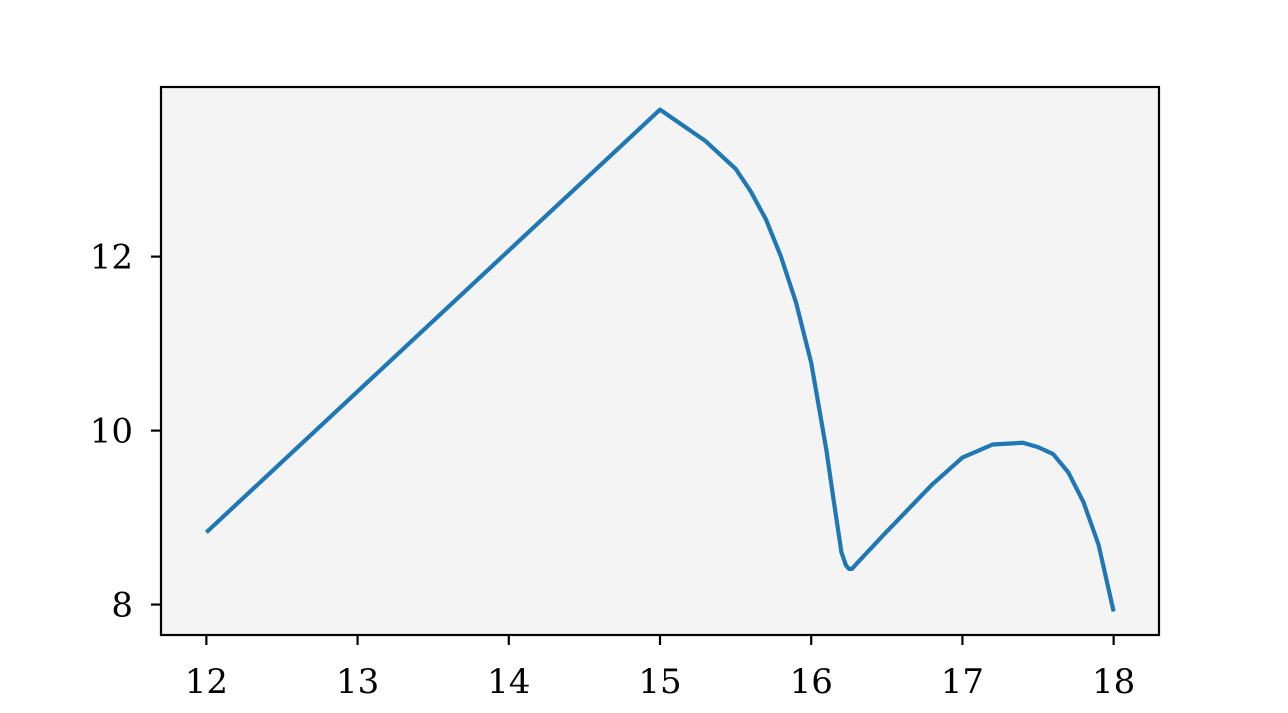 This screenshot has width=1288, height=713. What do you see at coordinates (659, 682) in the screenshot?
I see `x-tick-label: 15` at bounding box center [659, 682].